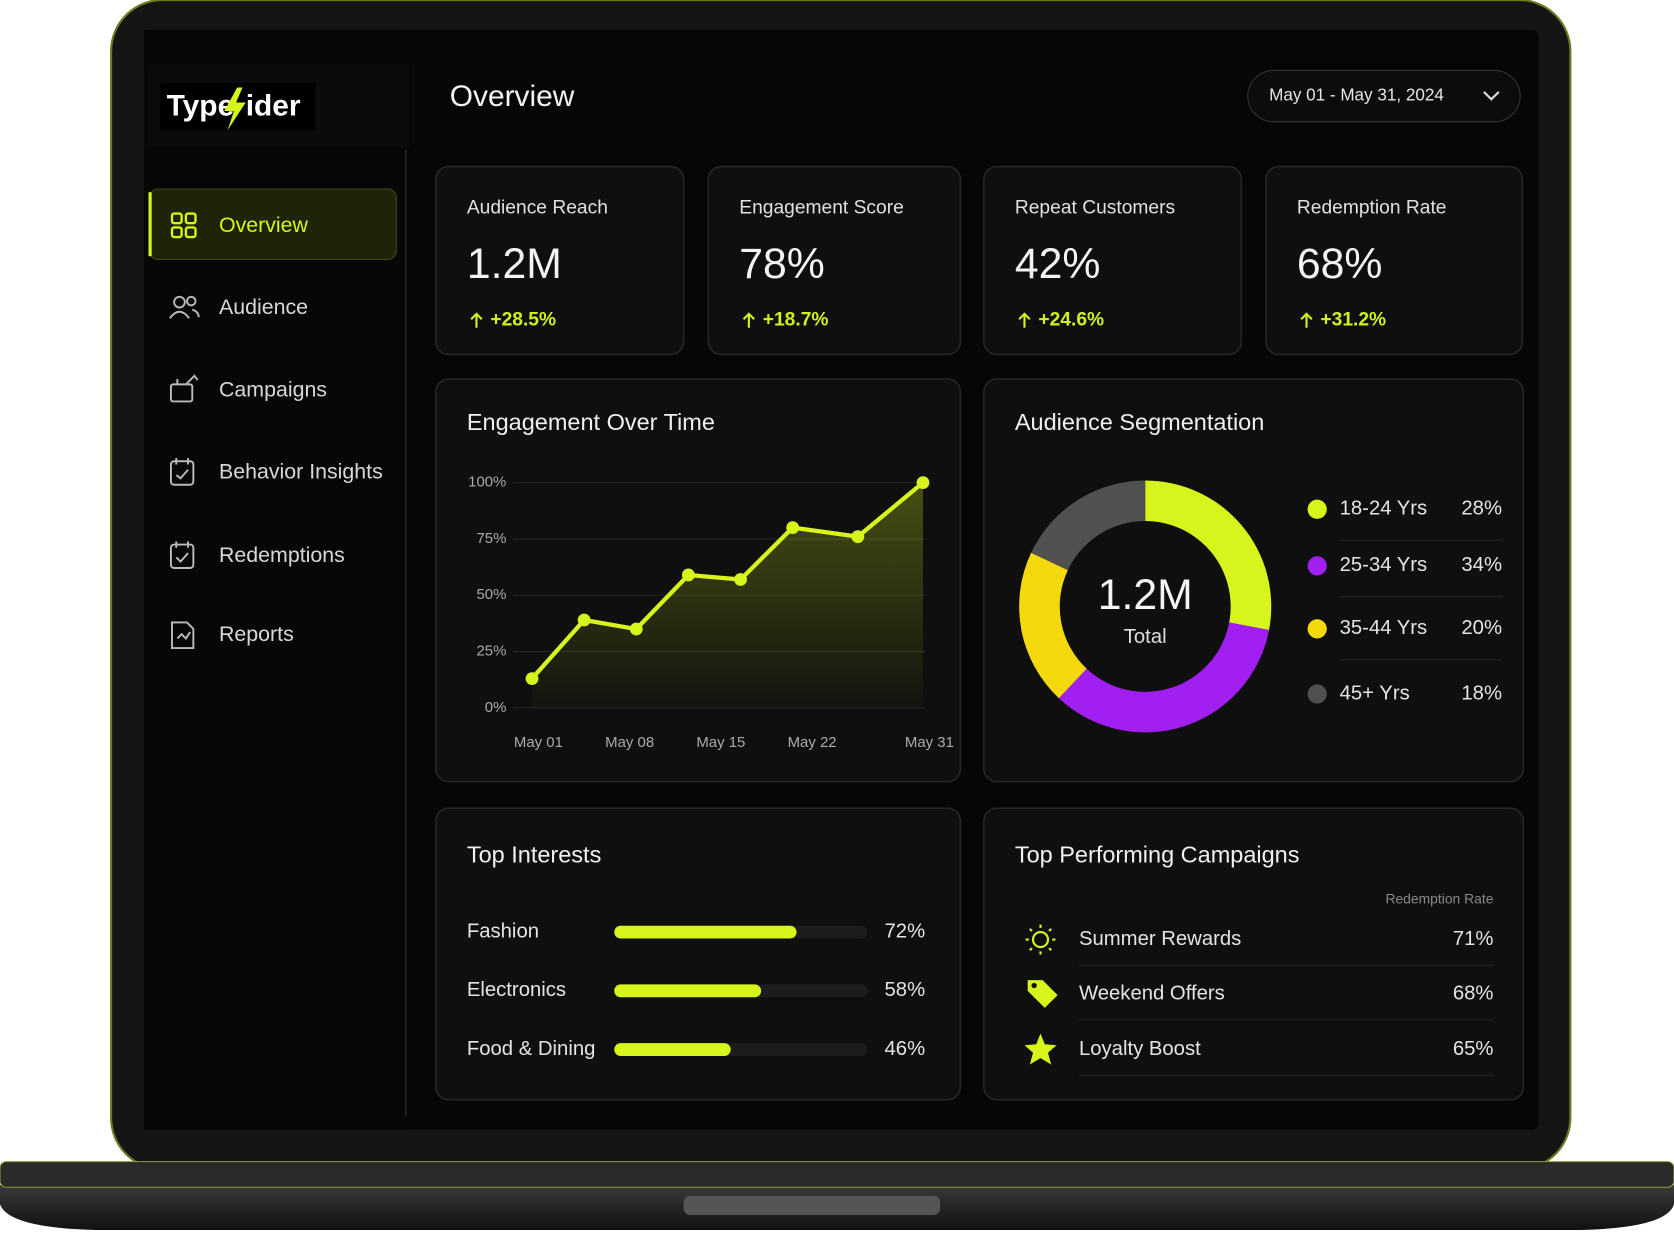 Image resolution: width=1674 pixels, height=1246 pixels. Describe the element at coordinates (1071, 319) in the screenshot. I see `kpi-change: +24.6%` at that location.